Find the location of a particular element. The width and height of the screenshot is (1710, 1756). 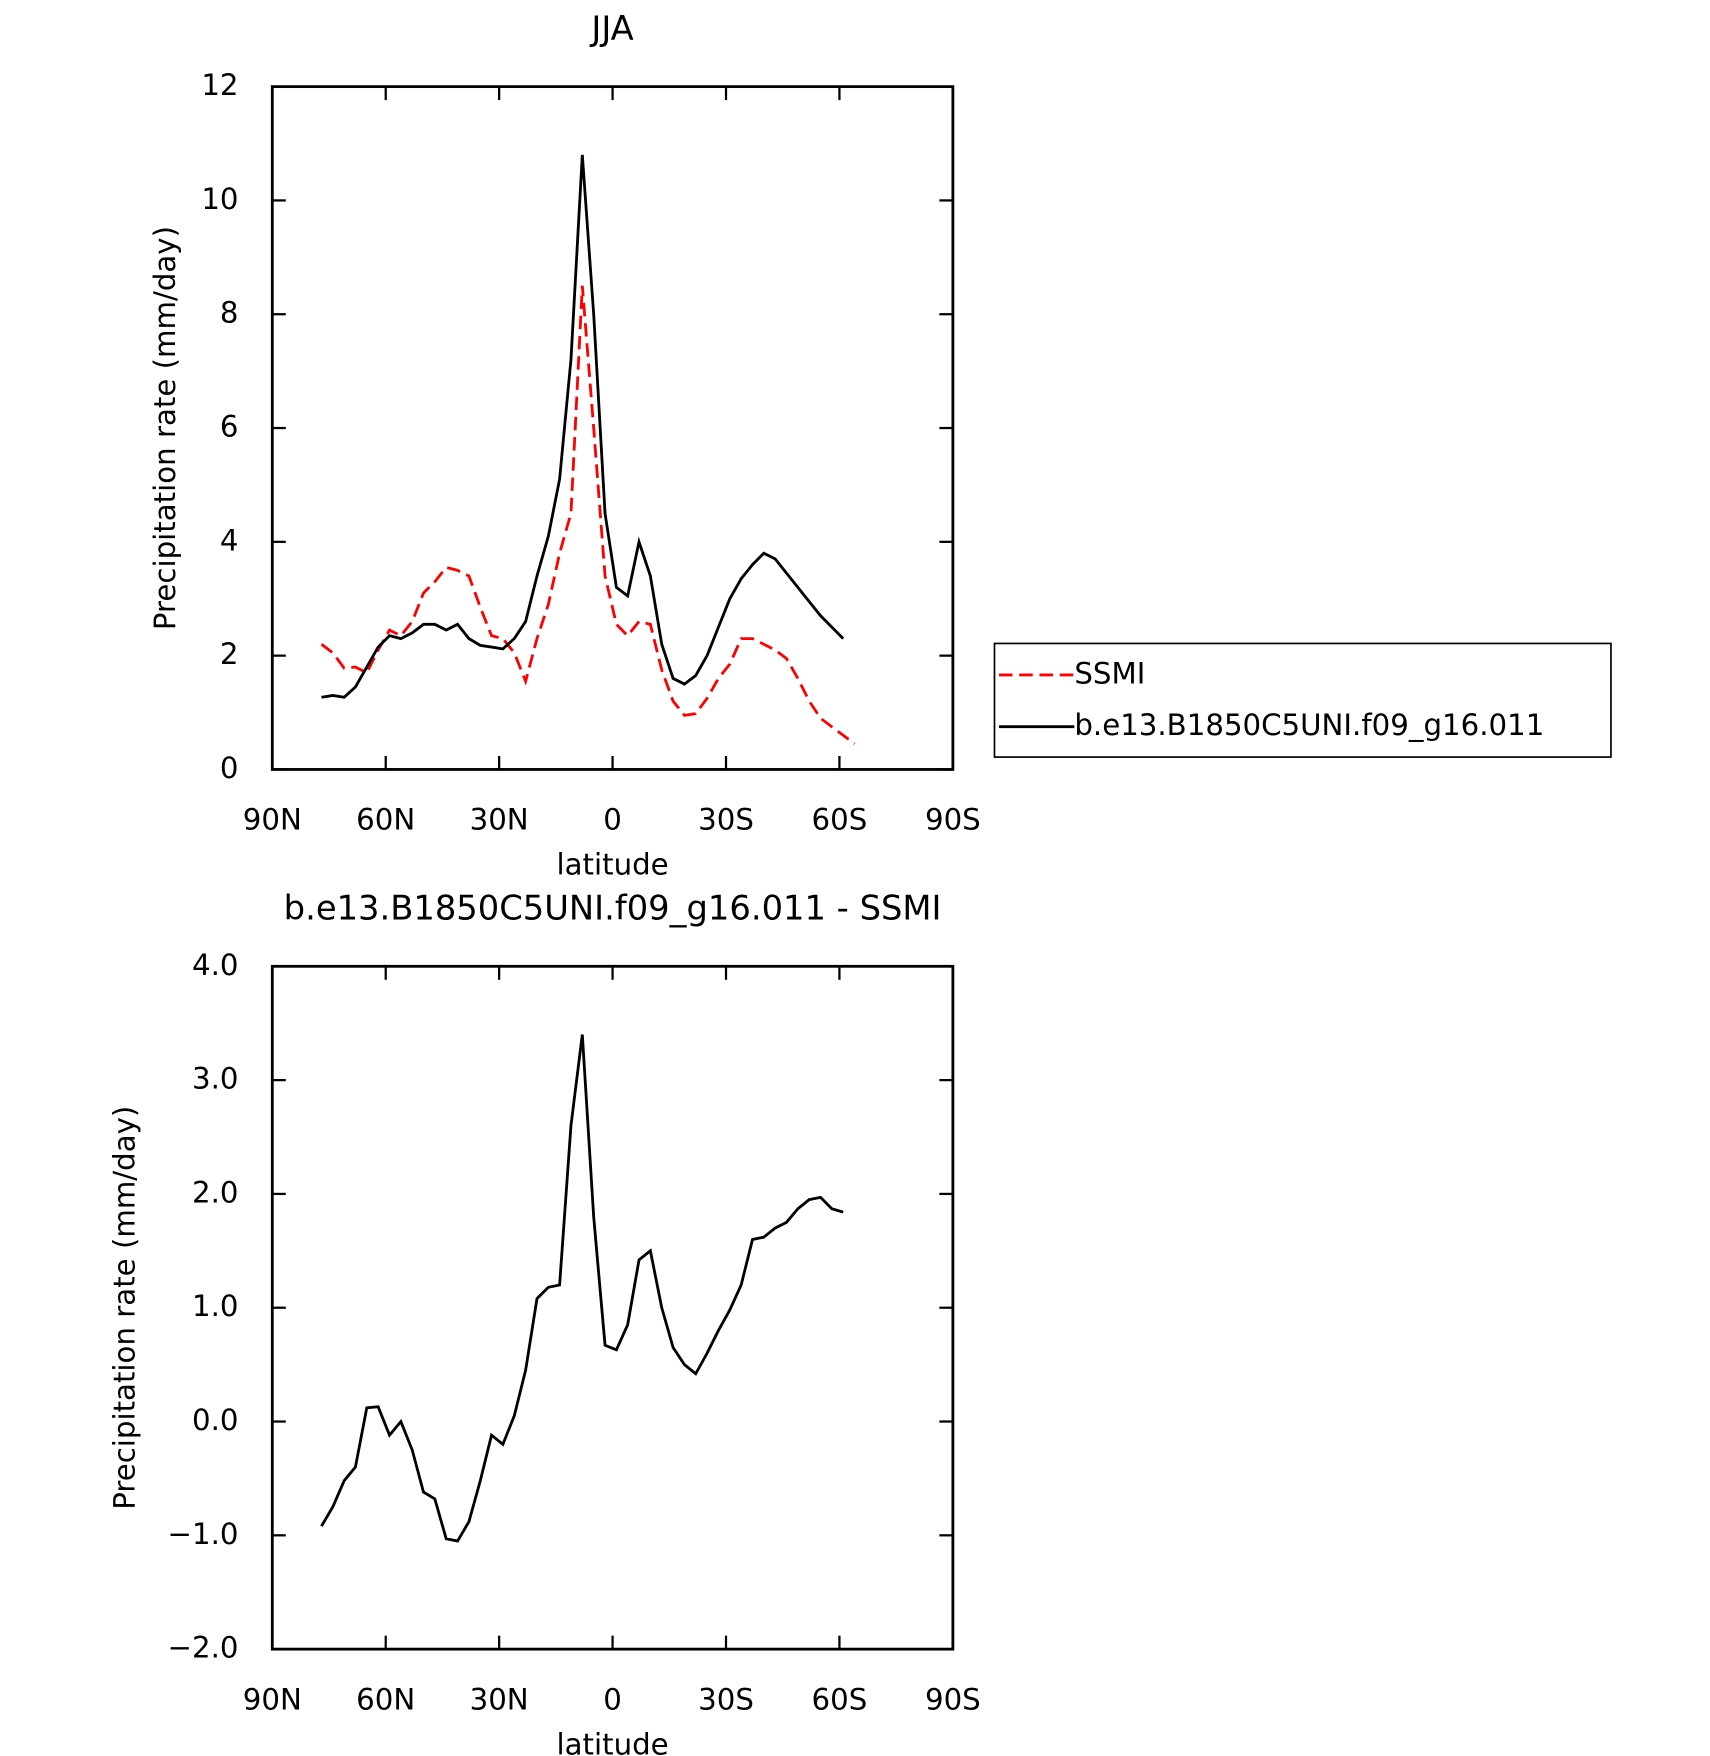

y-tick-label: −2.0 is located at coordinates (203, 1648).